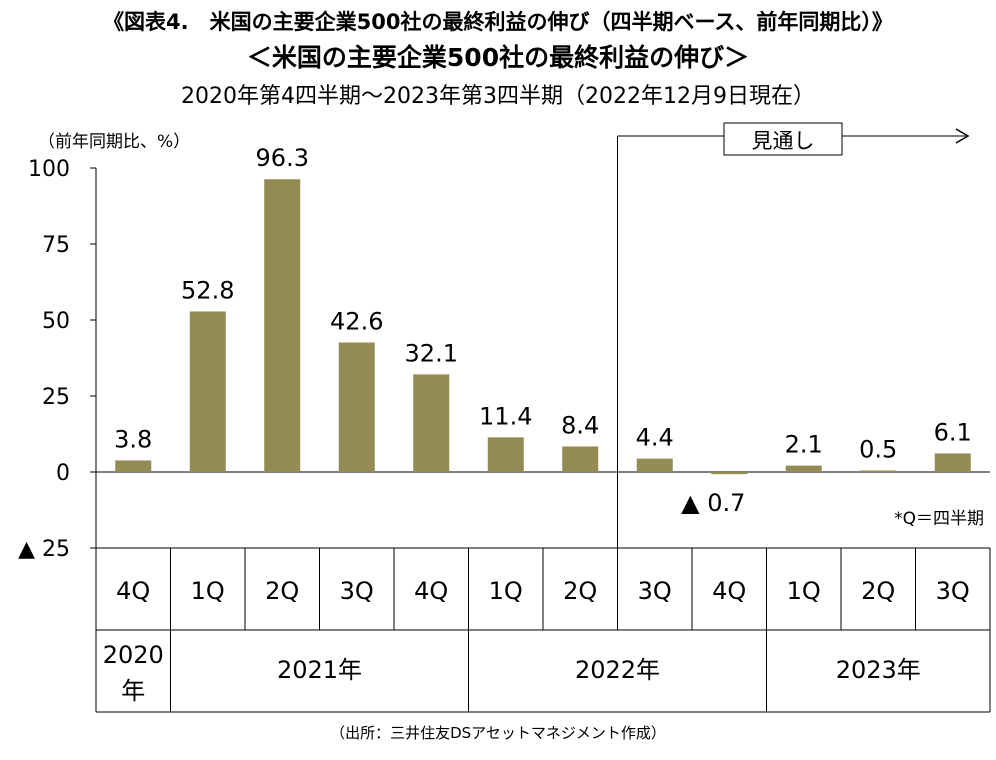 This screenshot has width=996, height=760. Describe the element at coordinates (319, 670) in the screenshot. I see `year-label: 2021年` at that location.